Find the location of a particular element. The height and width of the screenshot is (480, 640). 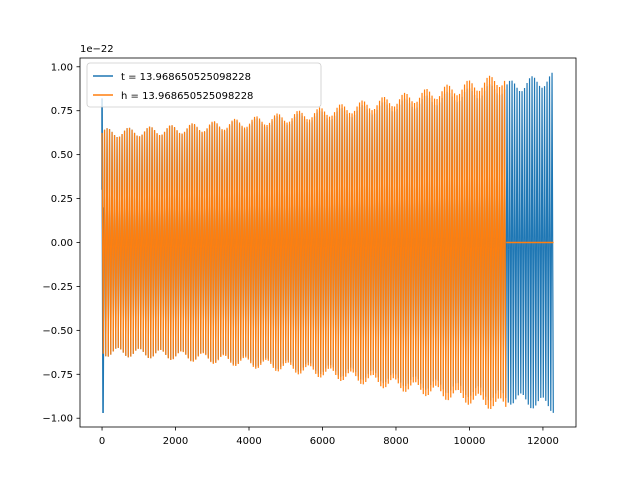

x-tick-label: 0 is located at coordinates (102, 441).